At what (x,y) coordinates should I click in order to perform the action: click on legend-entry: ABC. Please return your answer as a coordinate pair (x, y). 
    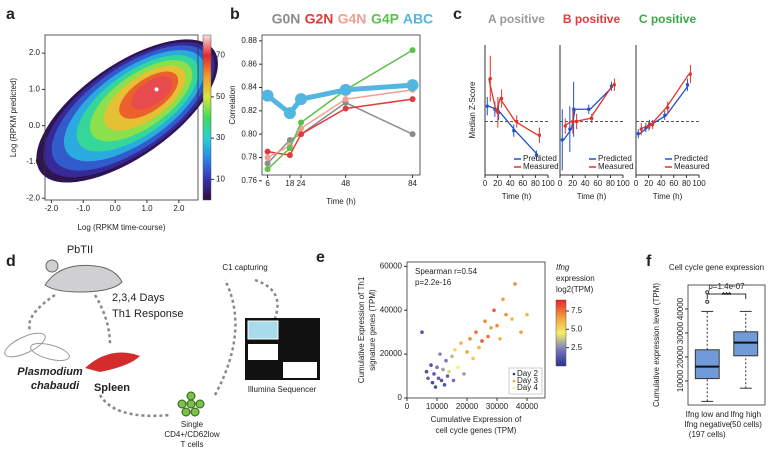
    Looking at the image, I should click on (418, 19).